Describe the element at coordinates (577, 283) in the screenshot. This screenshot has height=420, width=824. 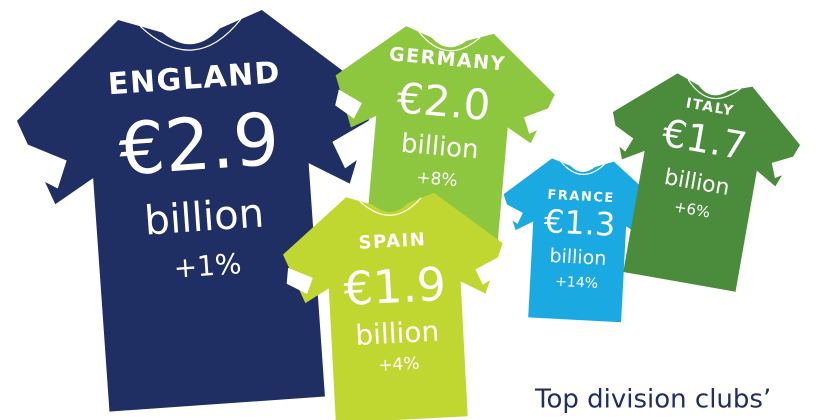
I see `shirt-change: +14%` at that location.